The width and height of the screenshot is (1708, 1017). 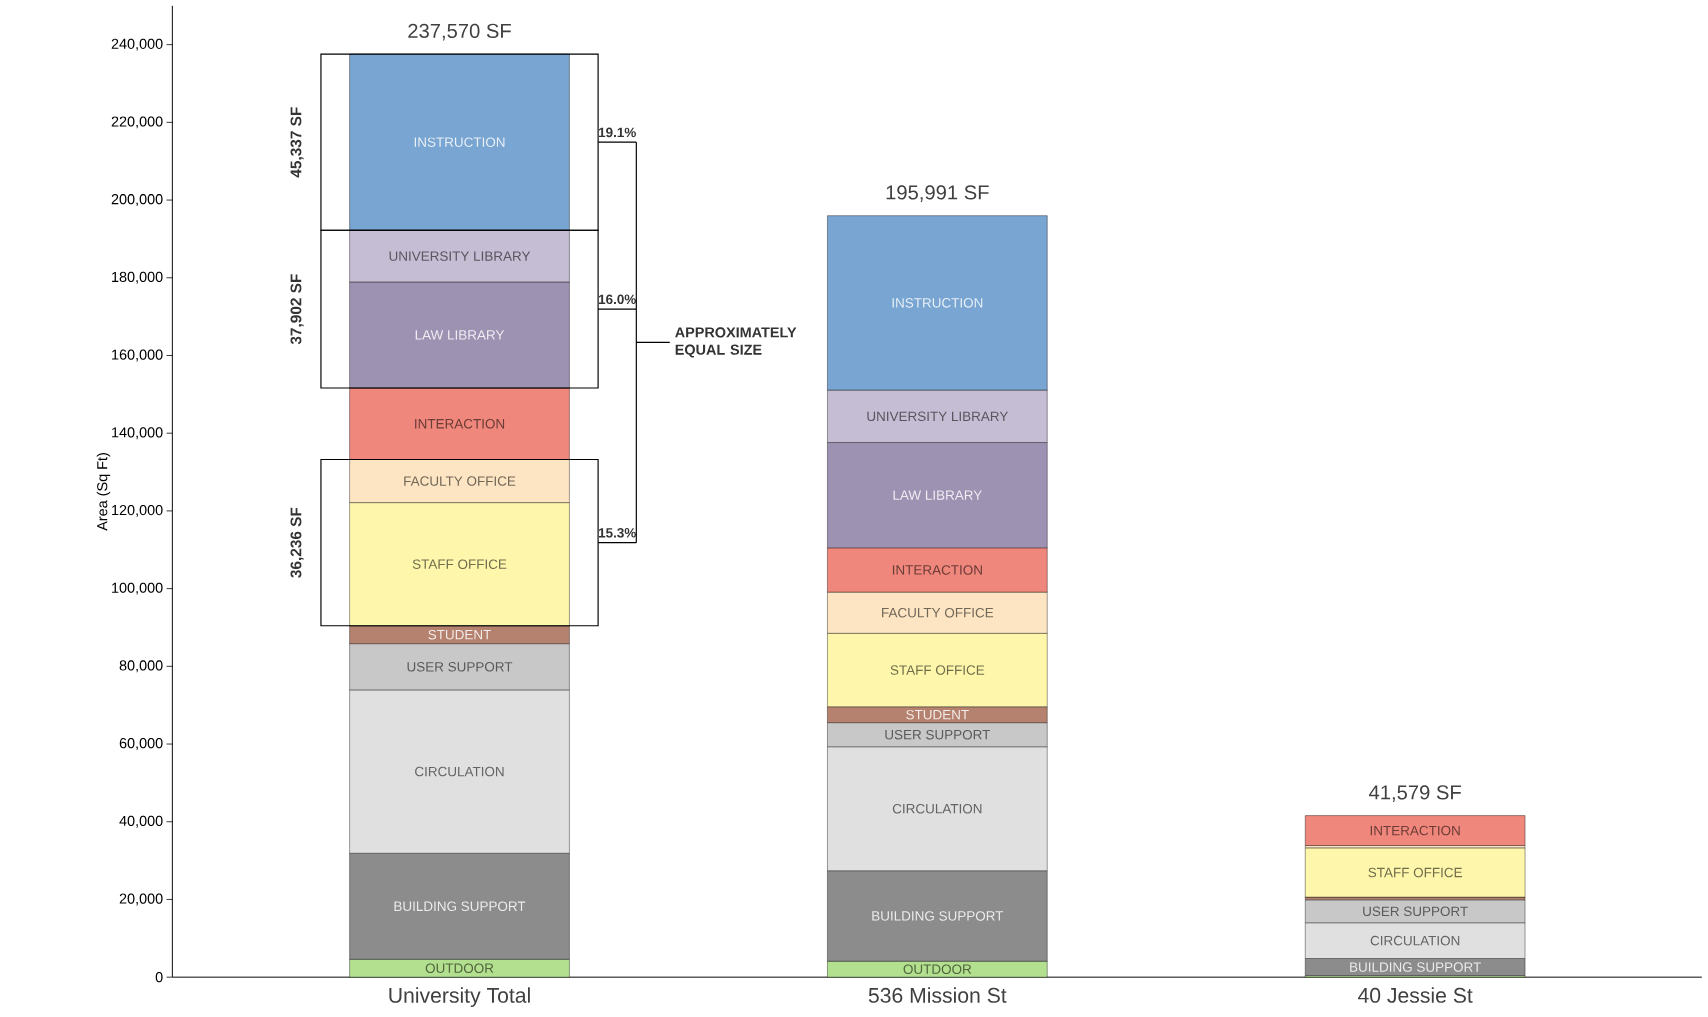 What do you see at coordinates (137, 277) in the screenshot?
I see `y-tick-label: 180,000` at bounding box center [137, 277].